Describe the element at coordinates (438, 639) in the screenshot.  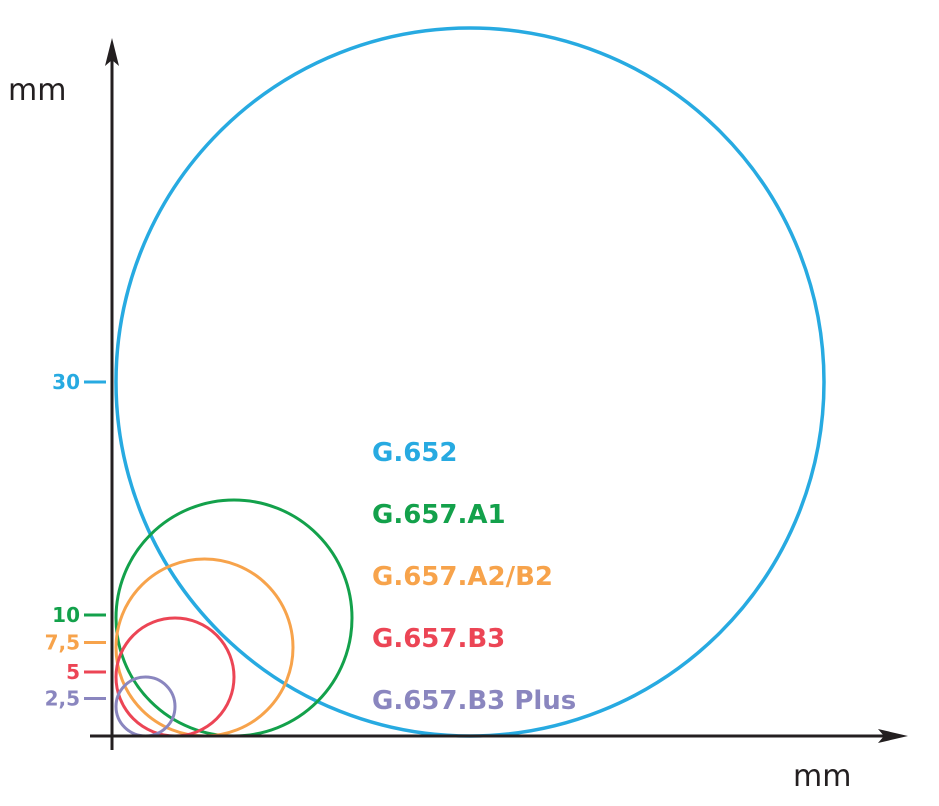
I see `legend-label-g657b3: G.657.B3` at that location.